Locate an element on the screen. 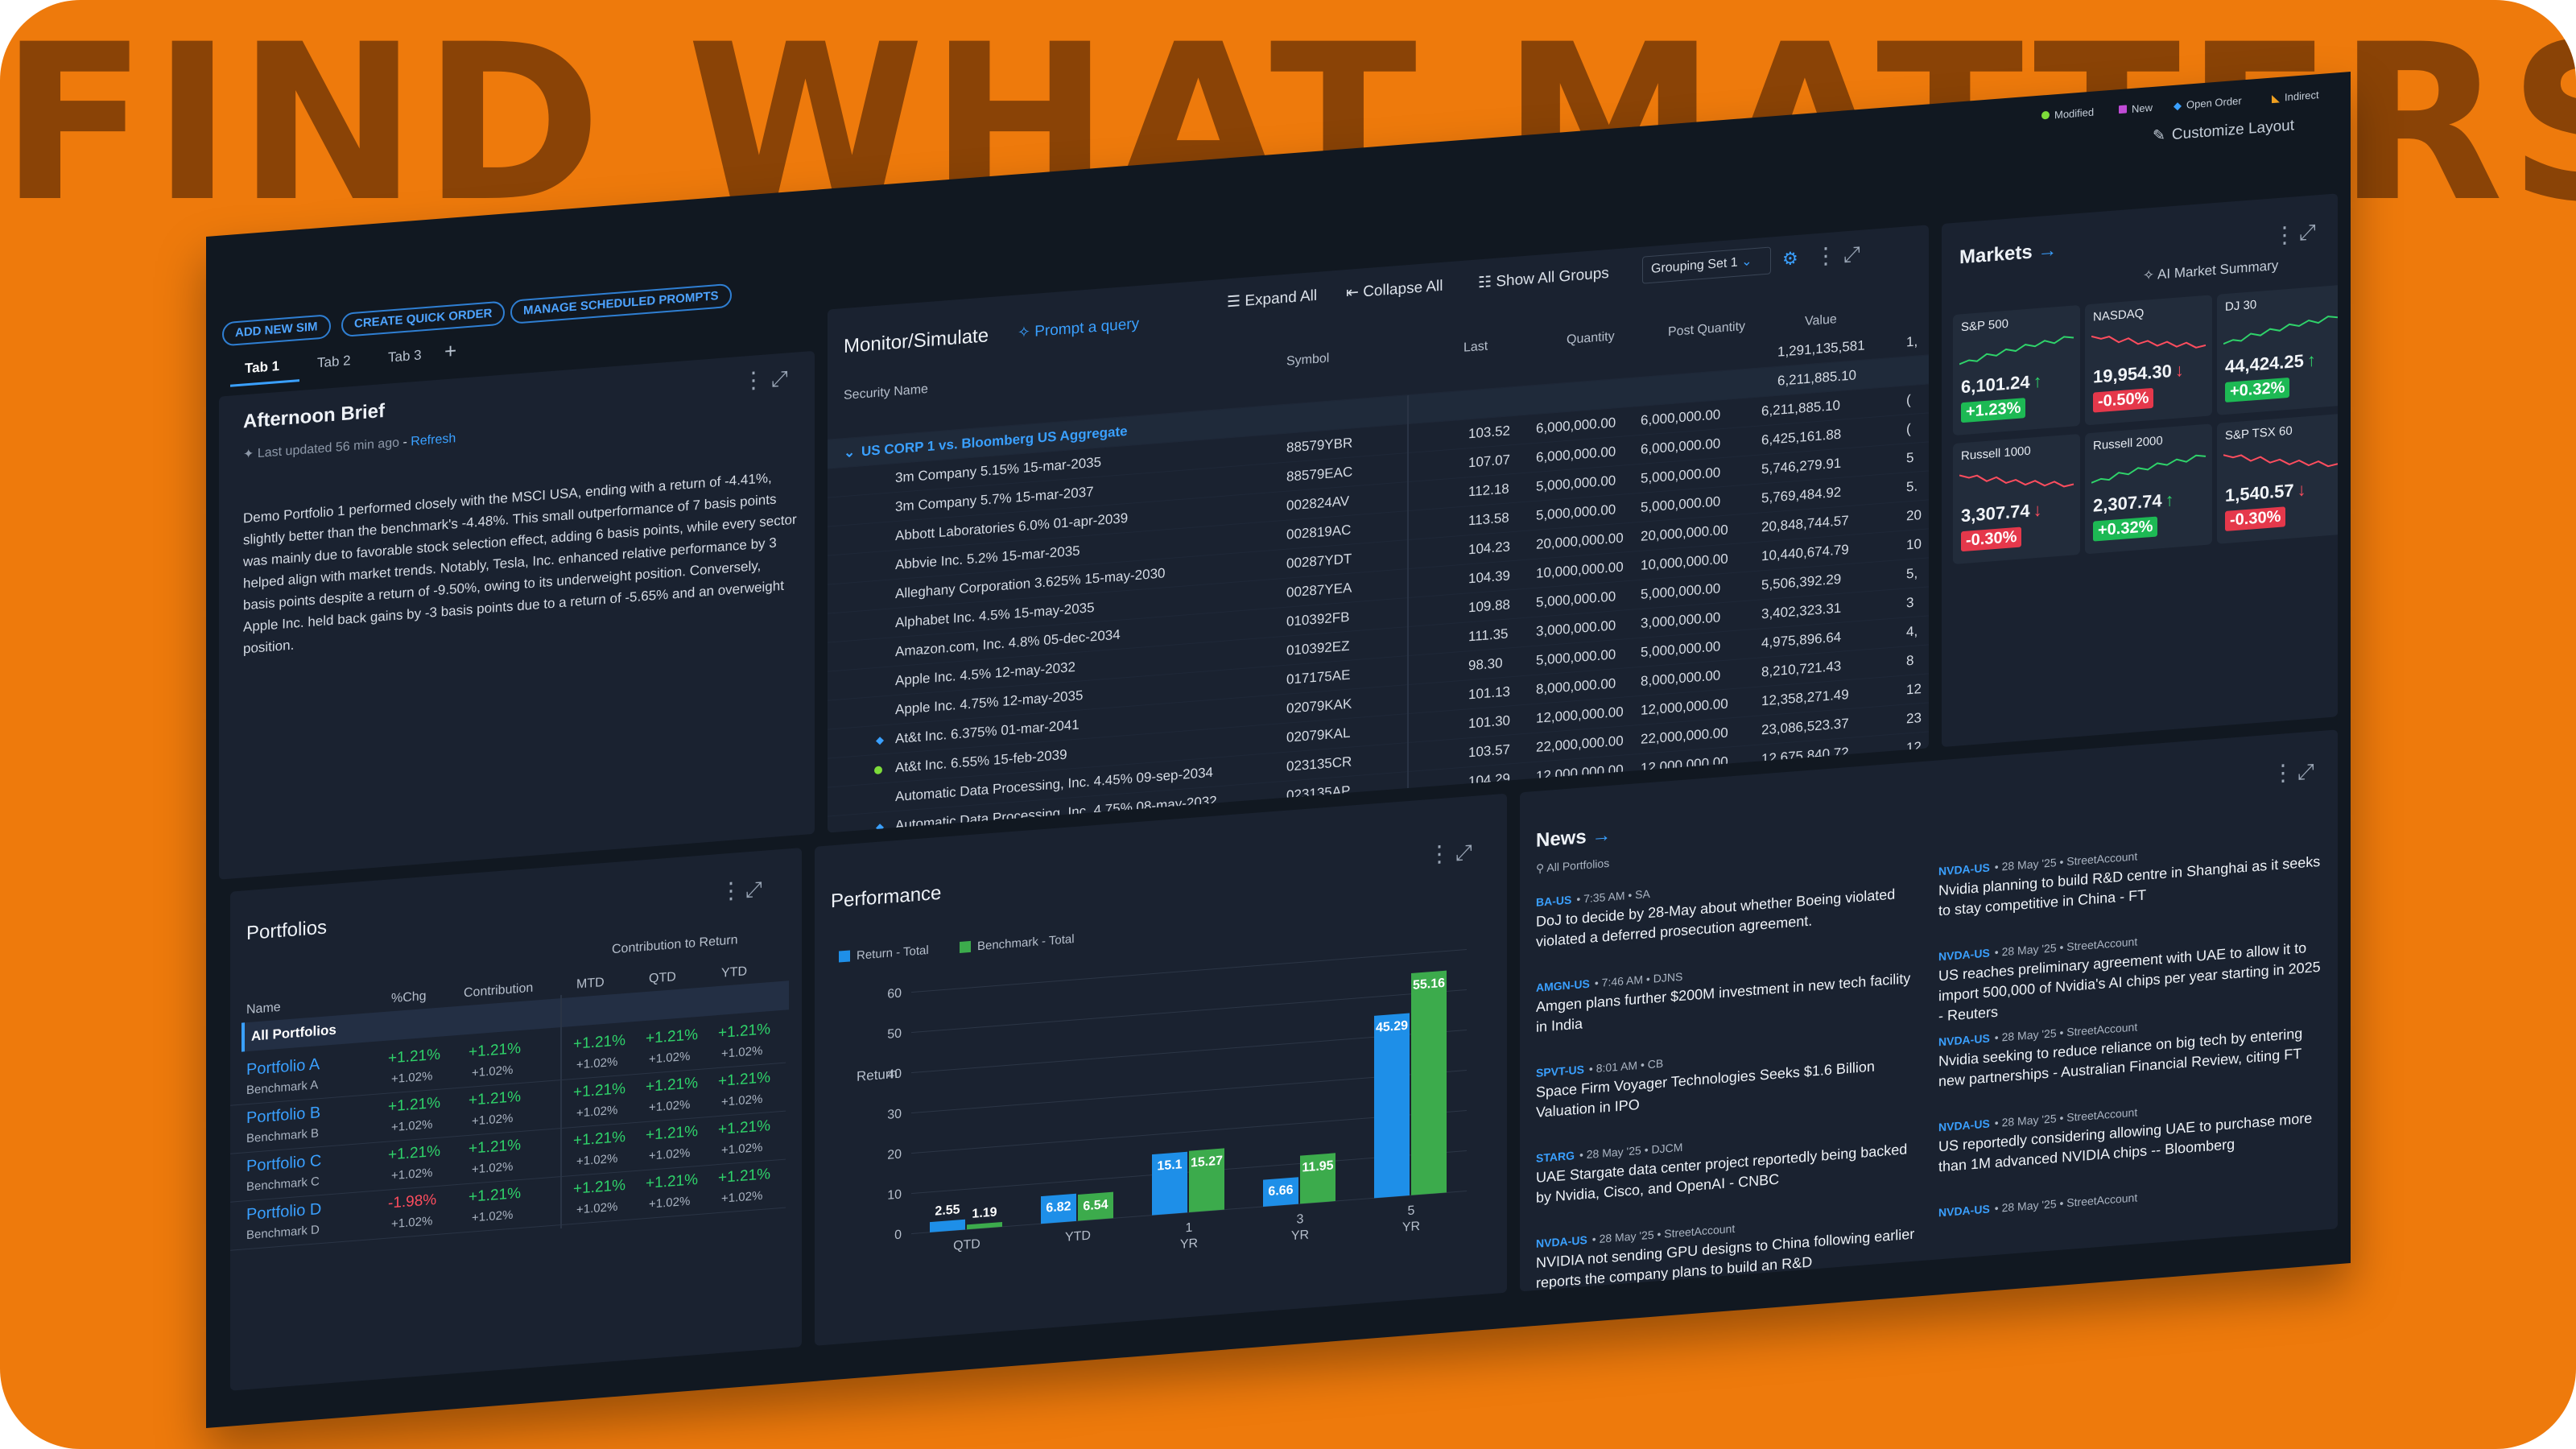 This screenshot has height=1449, width=2576. cell-value-truncated: 3 is located at coordinates (1910, 602).